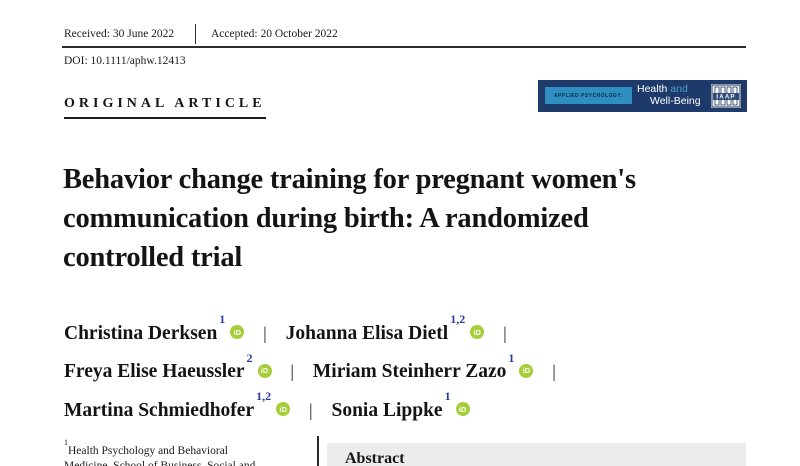 The image size is (800, 466). What do you see at coordinates (326, 218) in the screenshot?
I see `title-line: communication during birth: A randomized` at bounding box center [326, 218].